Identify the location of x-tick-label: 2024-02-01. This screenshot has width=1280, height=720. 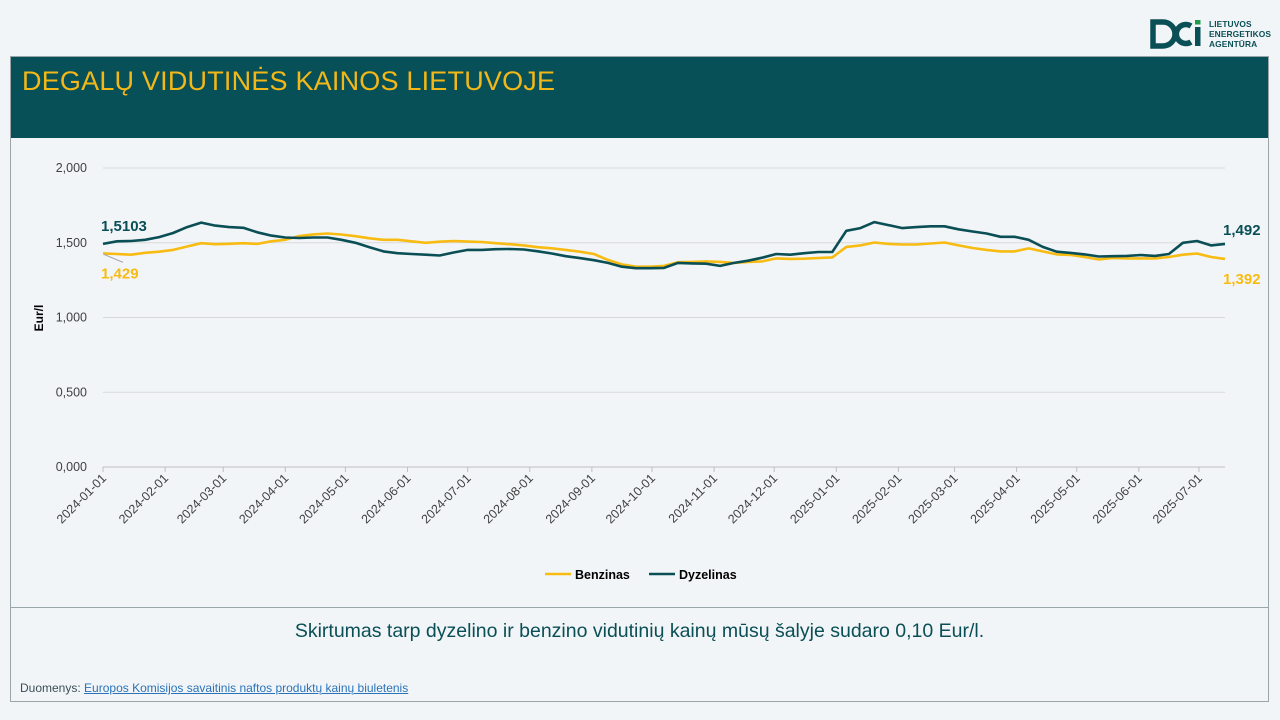
(143, 498).